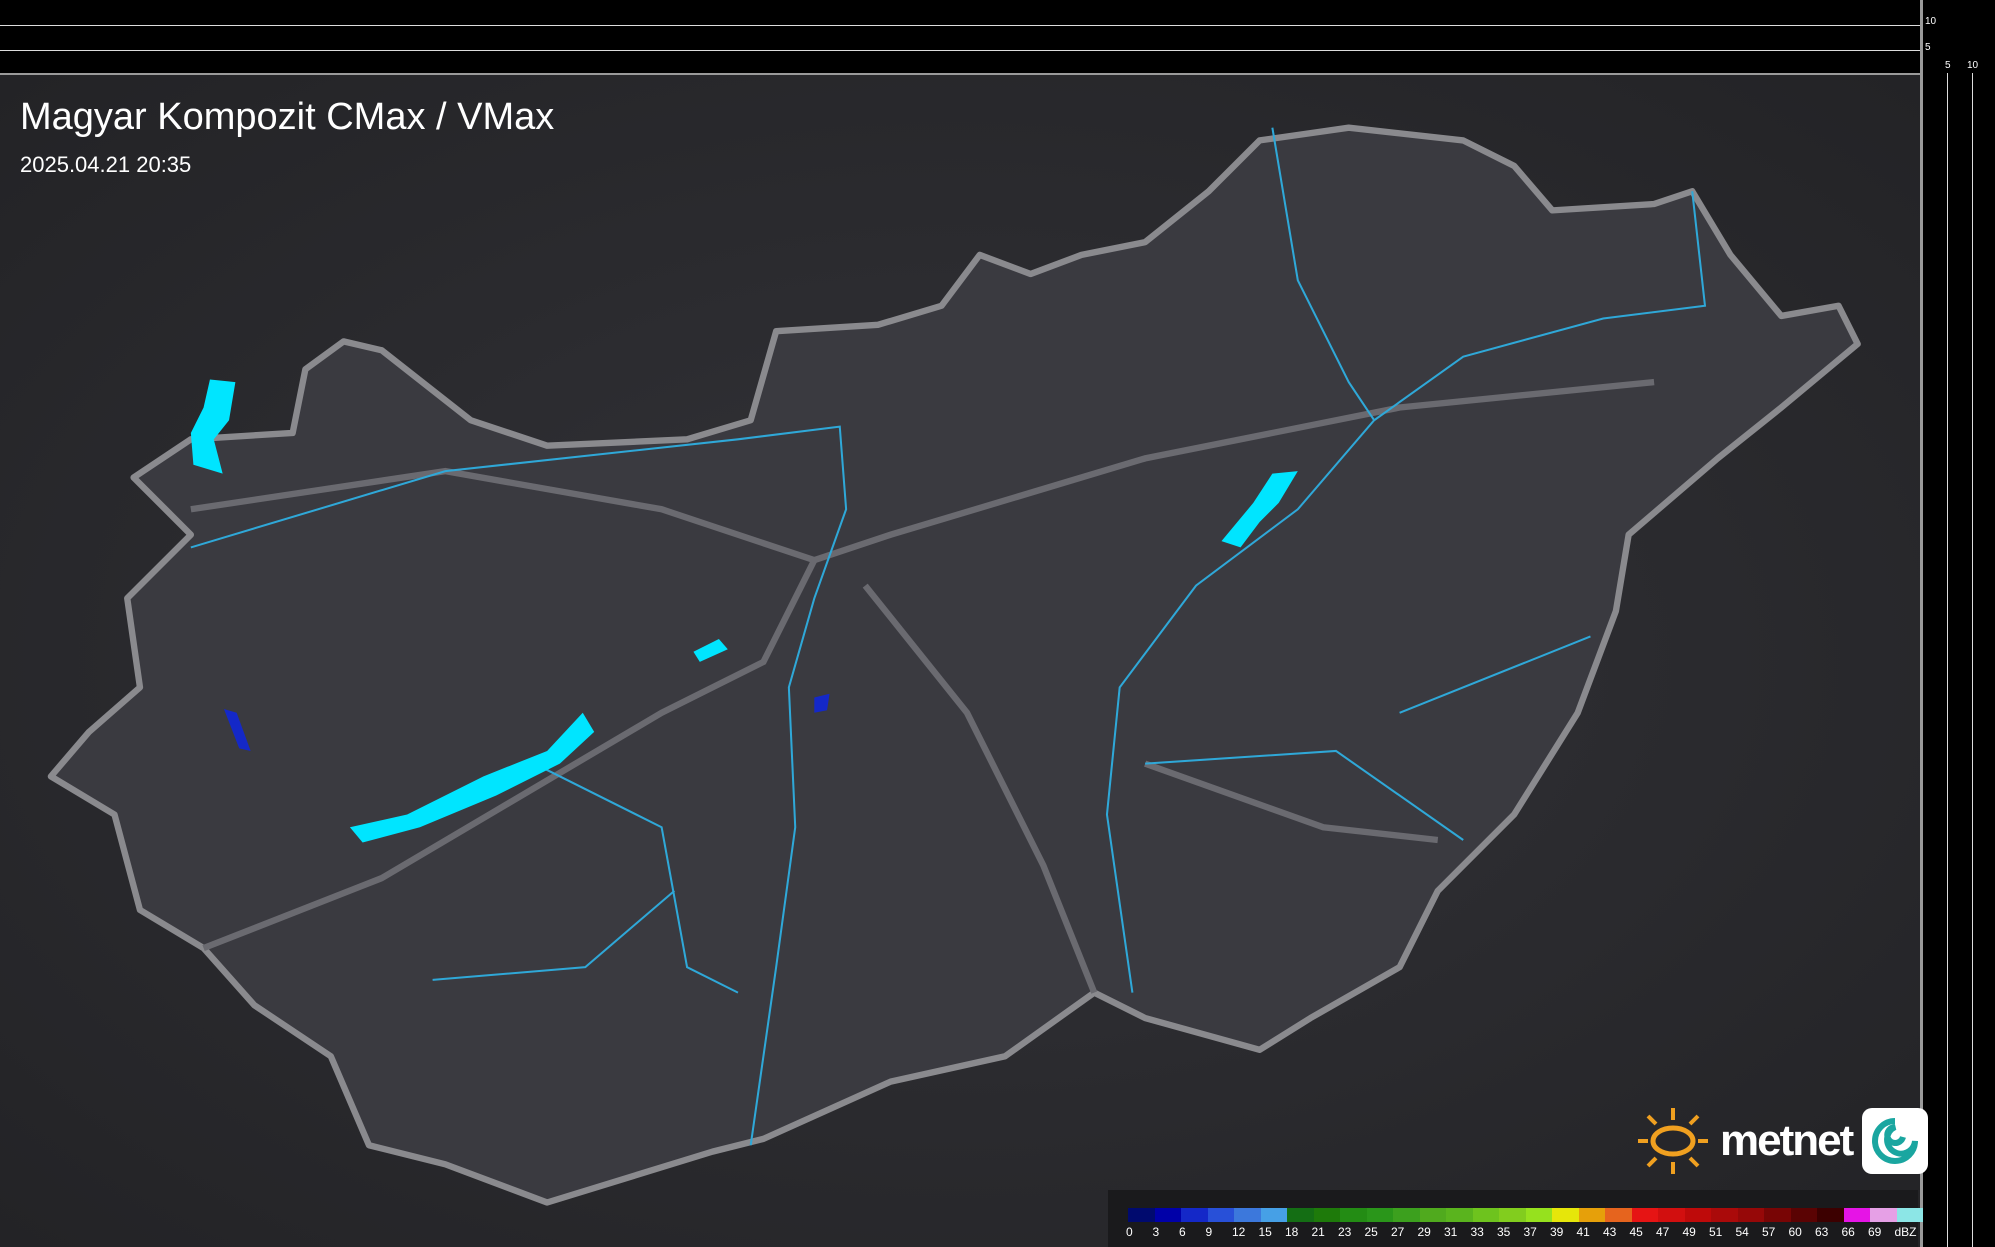 This screenshot has height=1247, width=1995. Describe the element at coordinates (1583, 1232) in the screenshot. I see `legend-label: 41` at that location.